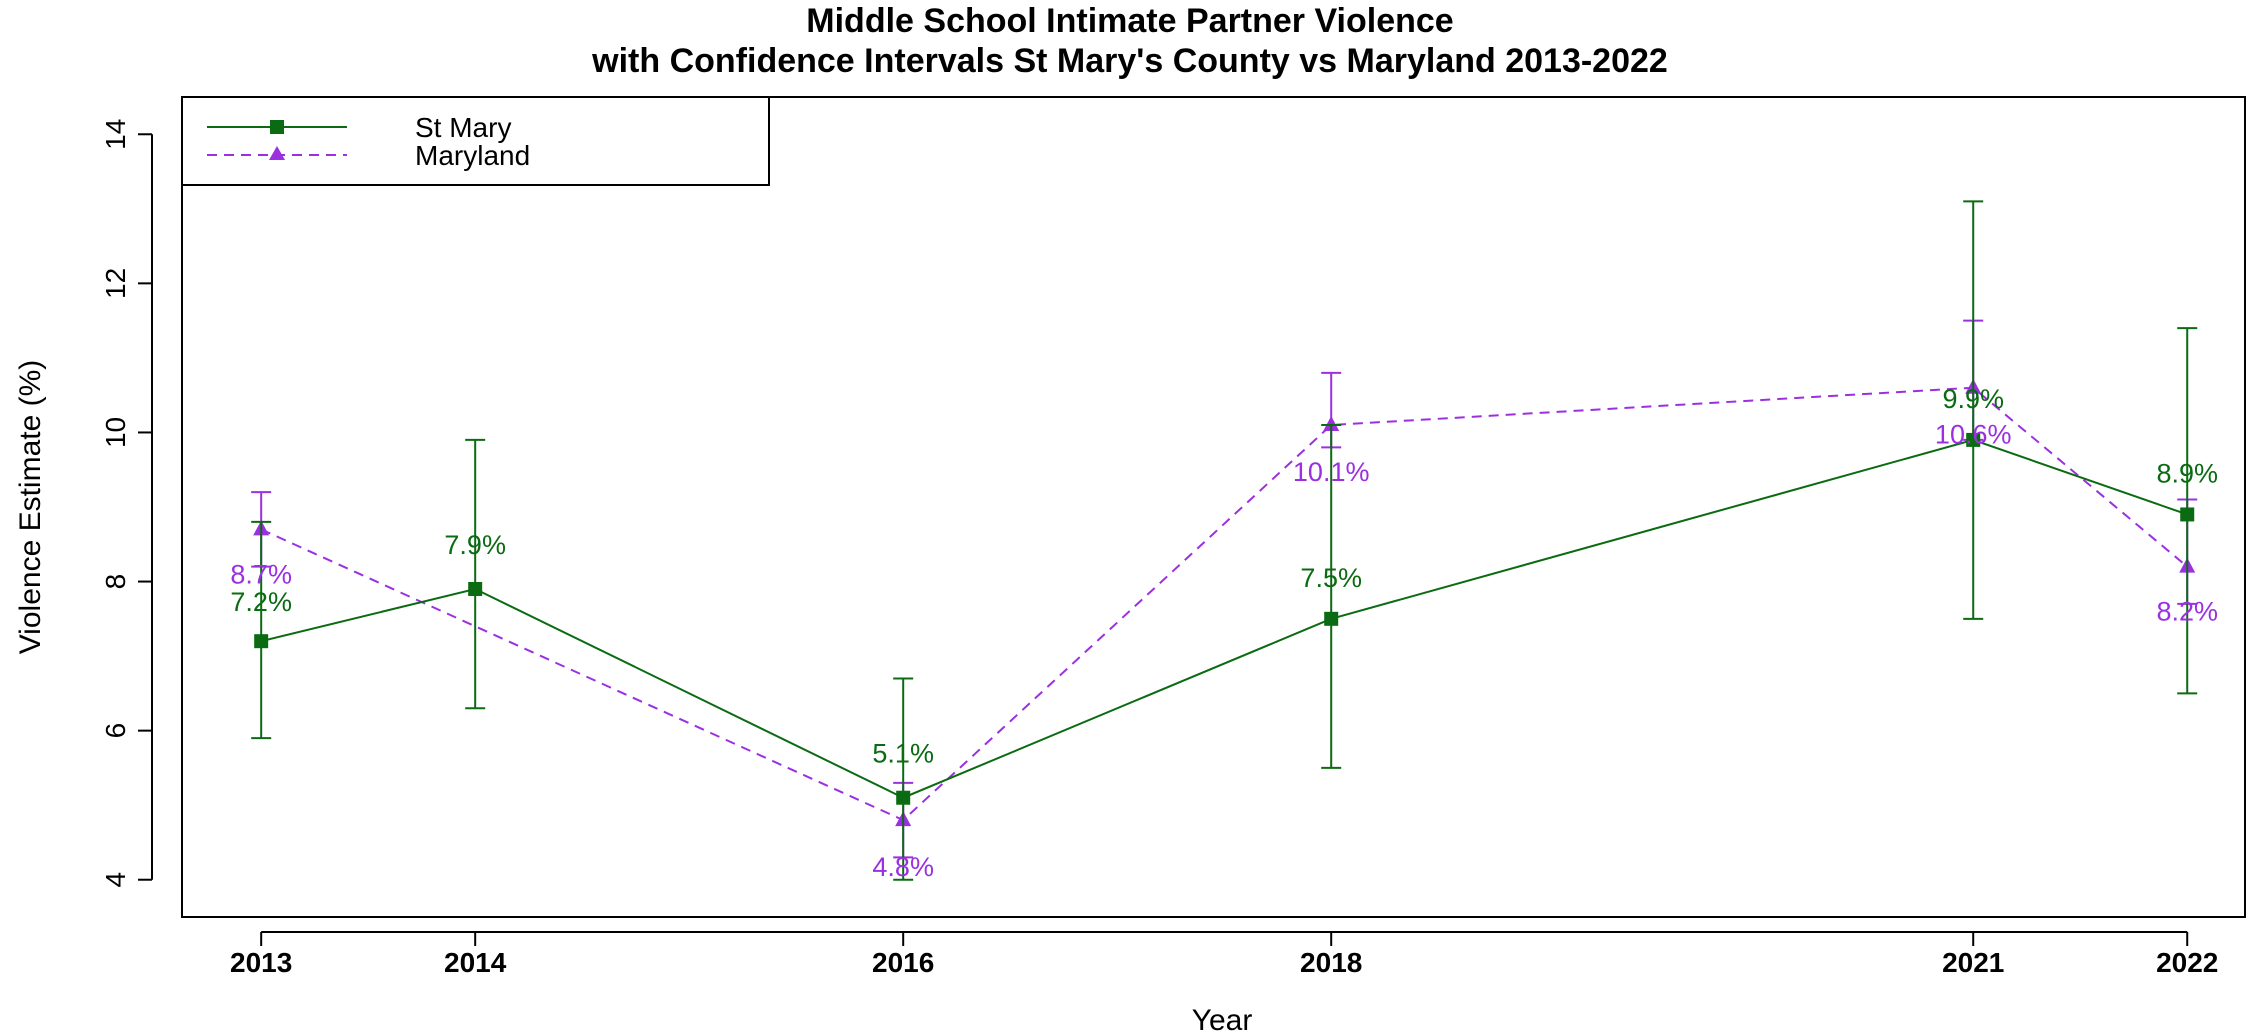 The height and width of the screenshot is (1035, 2261). I want to click on y-tick-label: 14, so click(115, 134).